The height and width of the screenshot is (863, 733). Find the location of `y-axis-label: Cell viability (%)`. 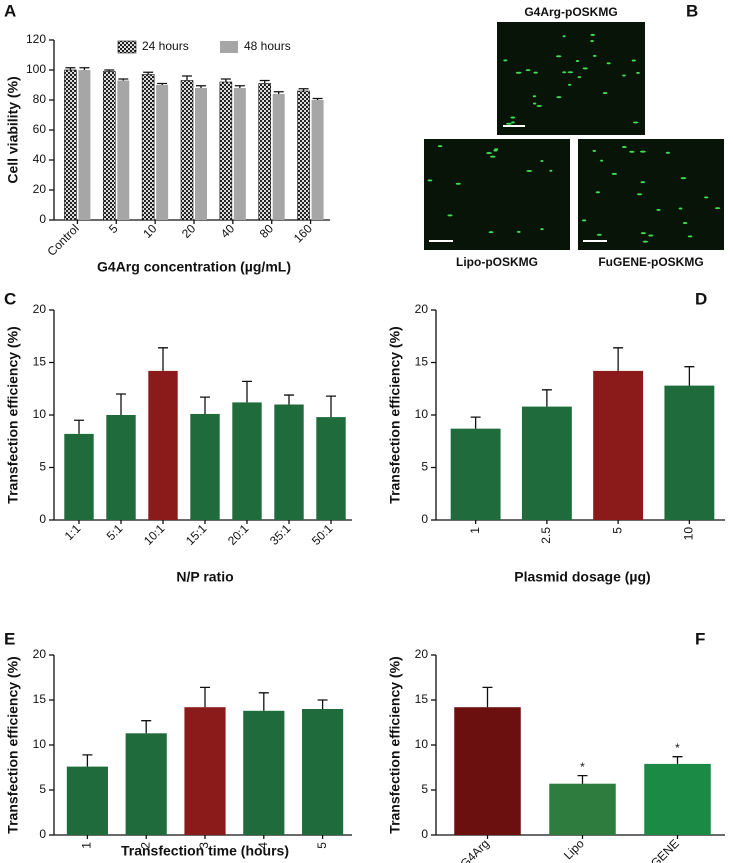

y-axis-label: Cell viability (%) is located at coordinates (13, 129).